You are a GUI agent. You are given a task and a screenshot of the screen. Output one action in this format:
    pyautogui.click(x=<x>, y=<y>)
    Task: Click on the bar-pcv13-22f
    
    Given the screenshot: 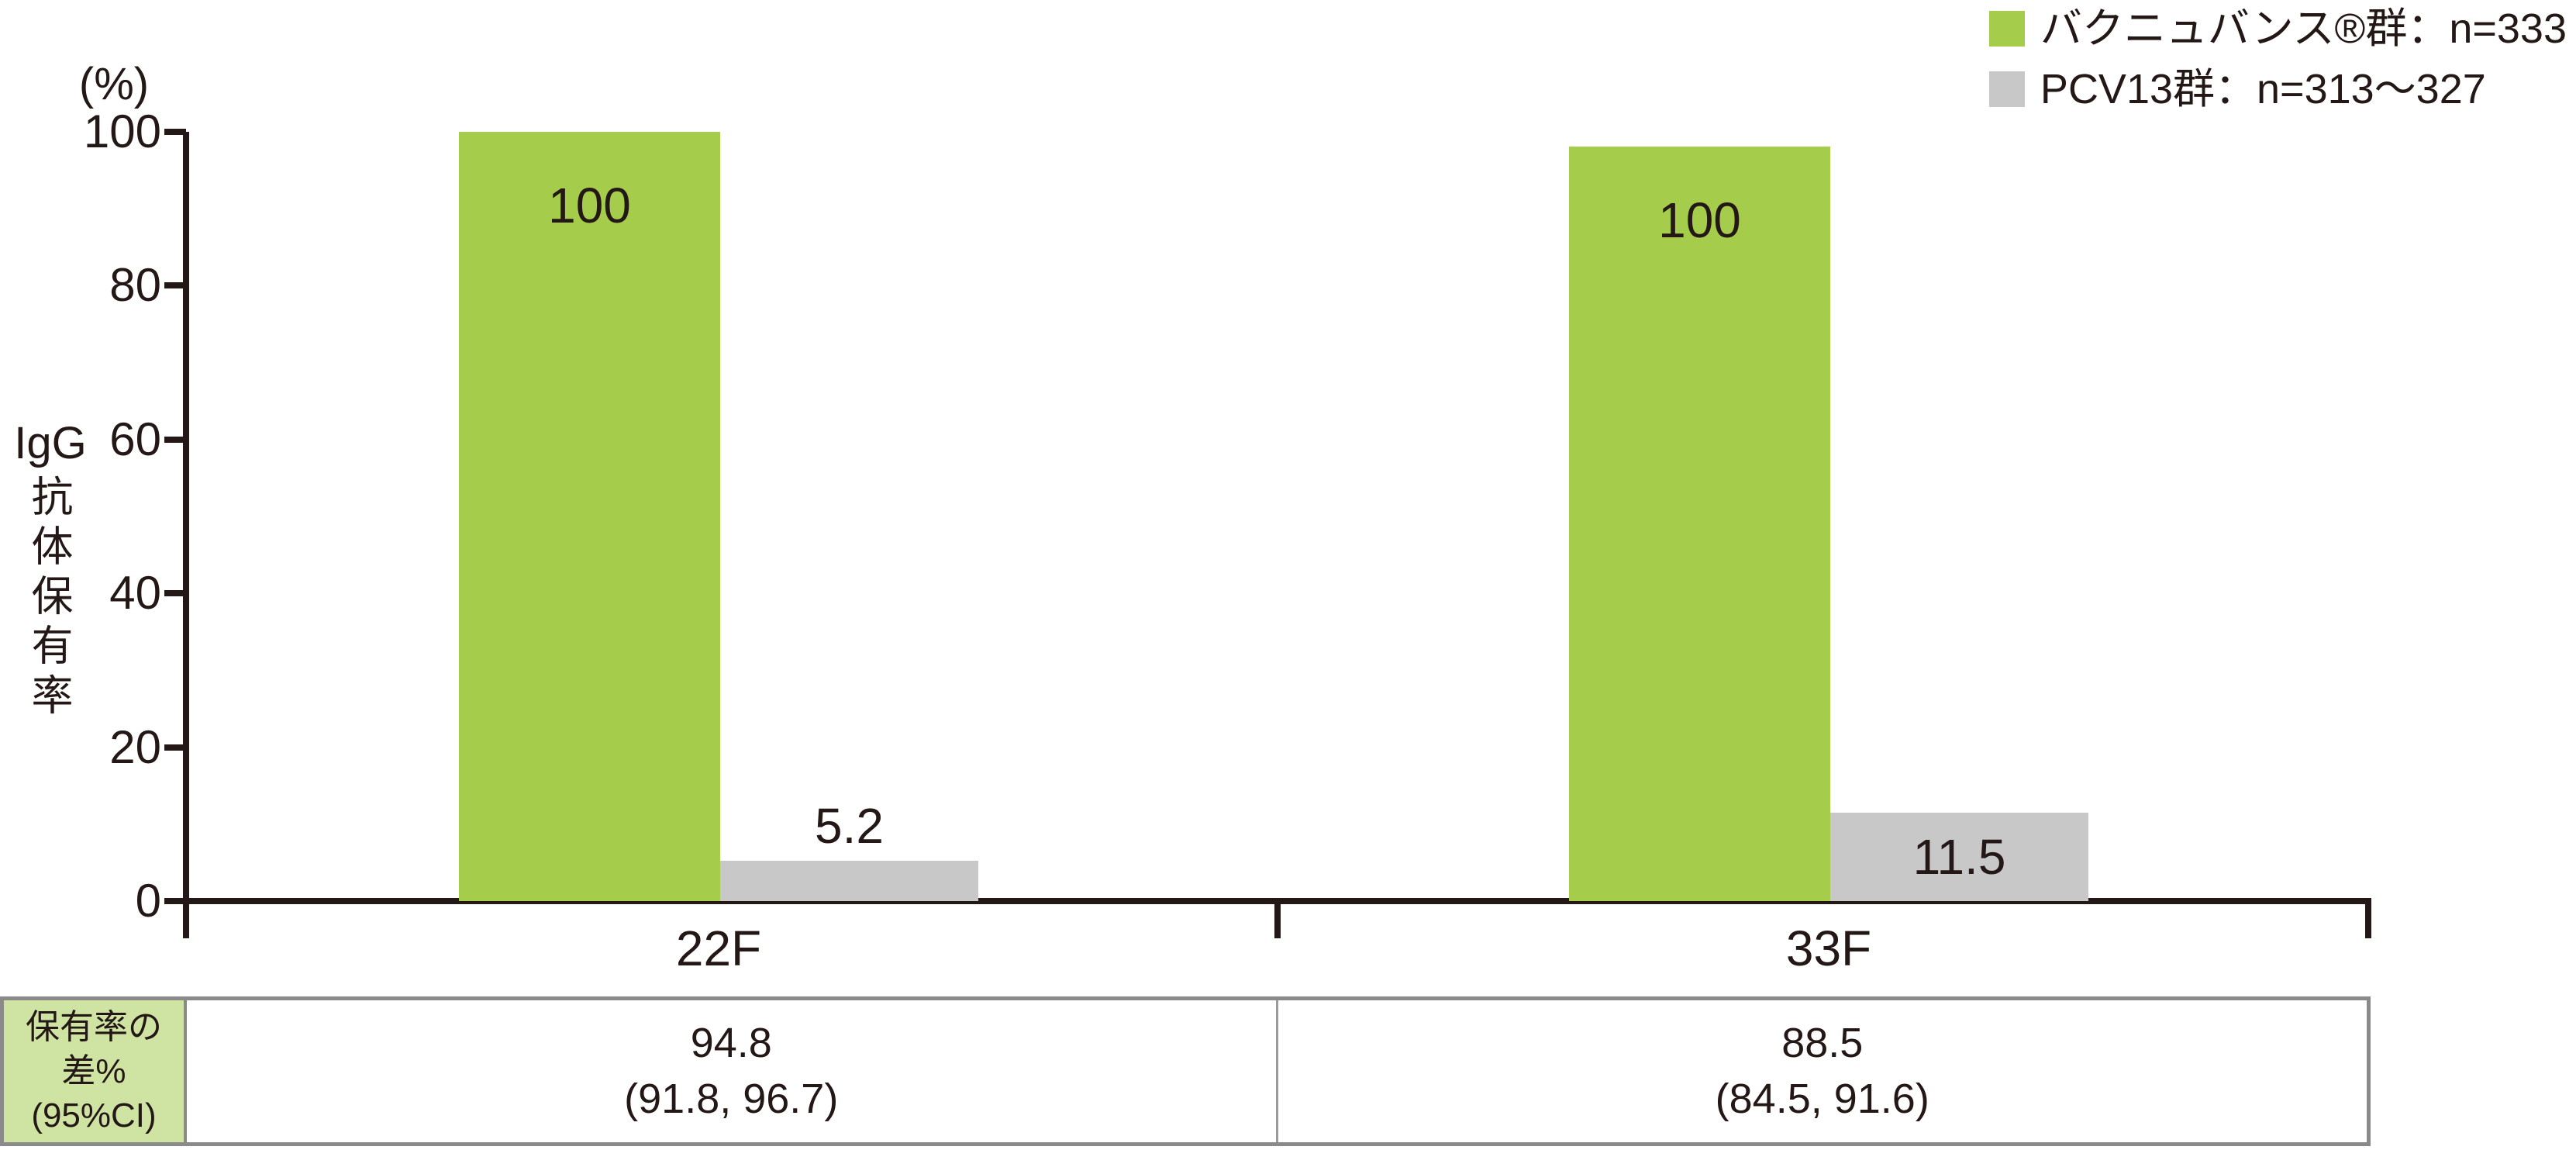 What is the action you would take?
    pyautogui.click(x=849, y=881)
    